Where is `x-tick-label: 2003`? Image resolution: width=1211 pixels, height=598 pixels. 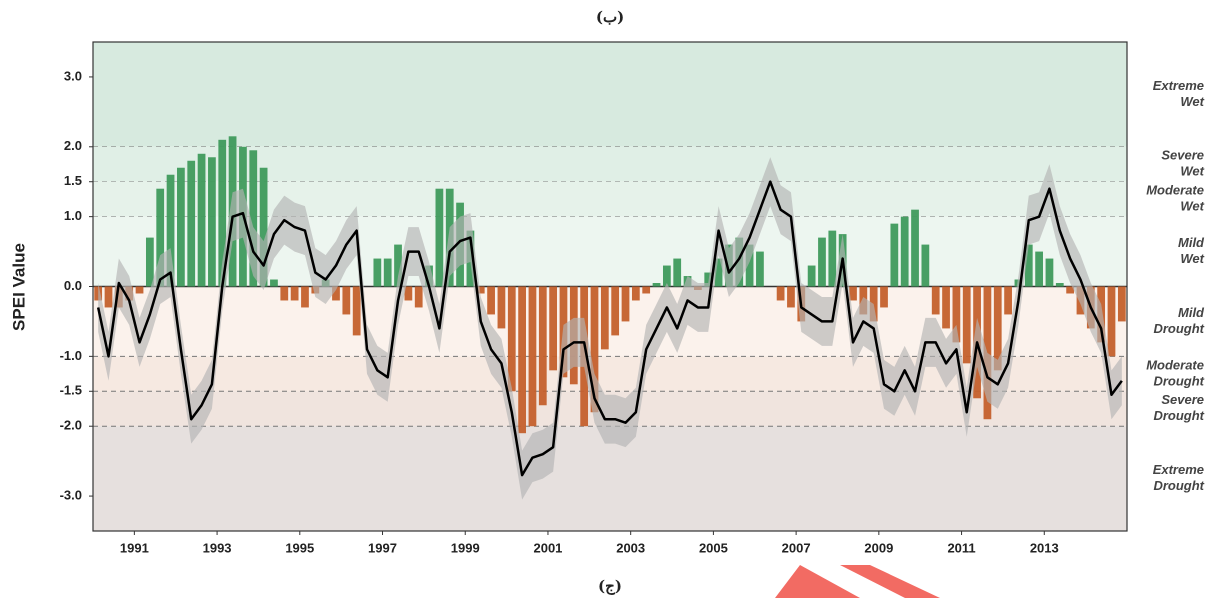 x-tick-label: 2003 is located at coordinates (630, 547).